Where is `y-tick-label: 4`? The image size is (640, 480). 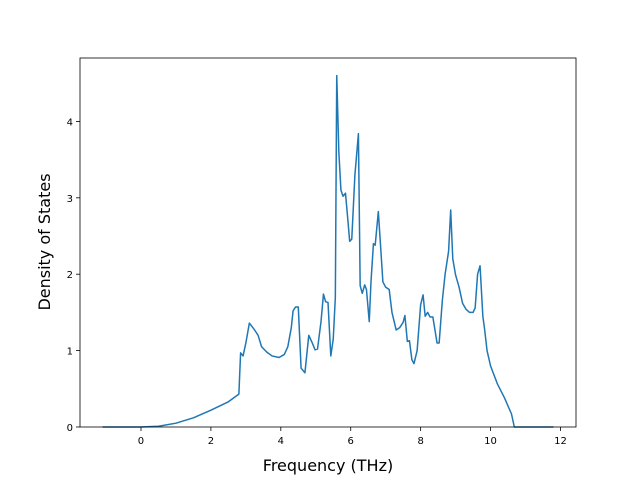
y-tick-label: 4 is located at coordinates (70, 122).